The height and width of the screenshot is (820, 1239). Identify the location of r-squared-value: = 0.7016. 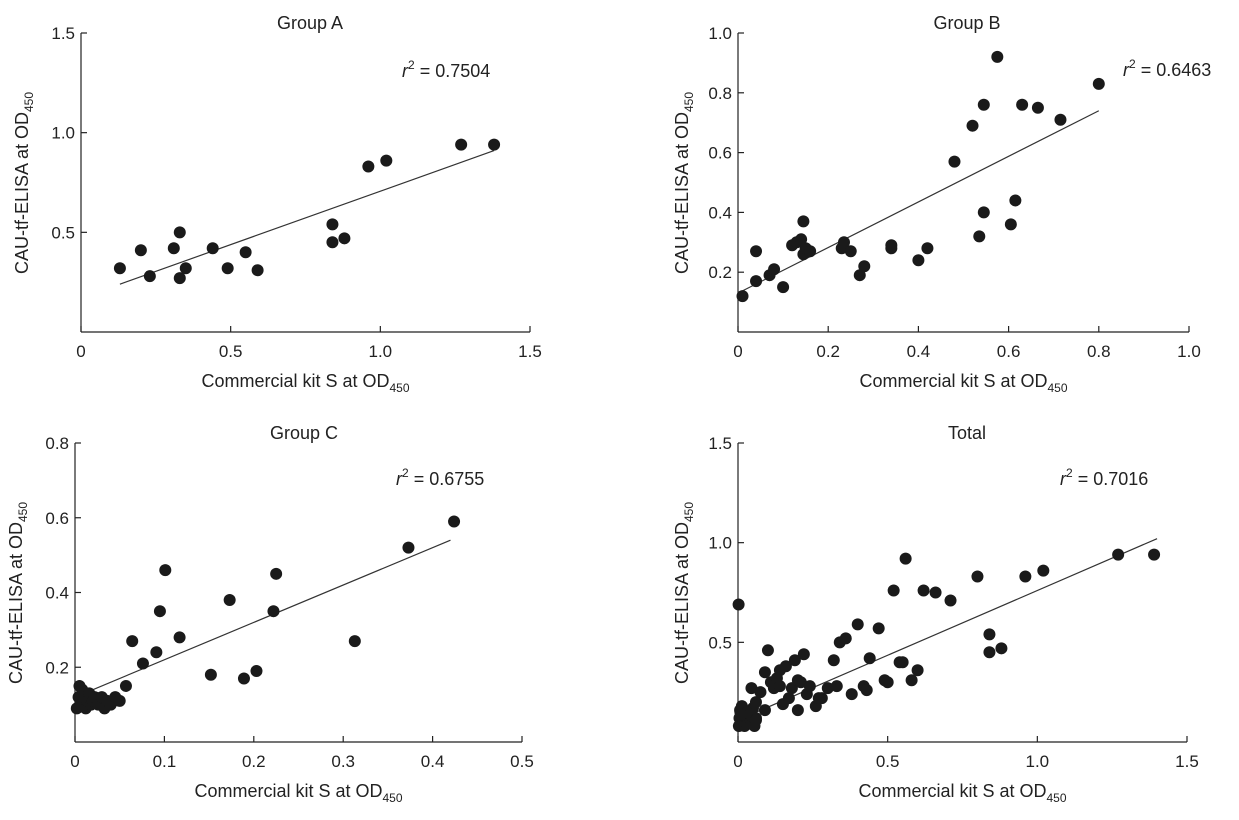
(1111, 479).